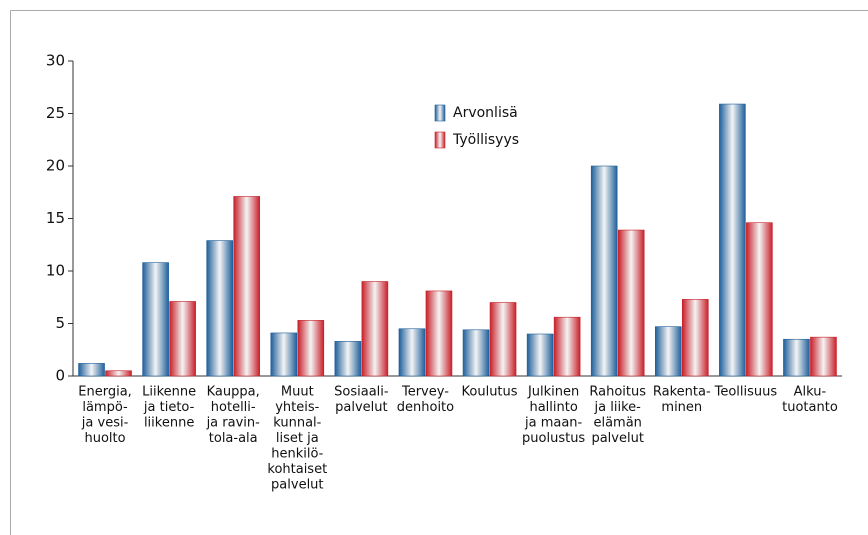 Image resolution: width=868 pixels, height=535 pixels. What do you see at coordinates (233, 423) in the screenshot?
I see `x-tick-label: ja ravin-` at bounding box center [233, 423].